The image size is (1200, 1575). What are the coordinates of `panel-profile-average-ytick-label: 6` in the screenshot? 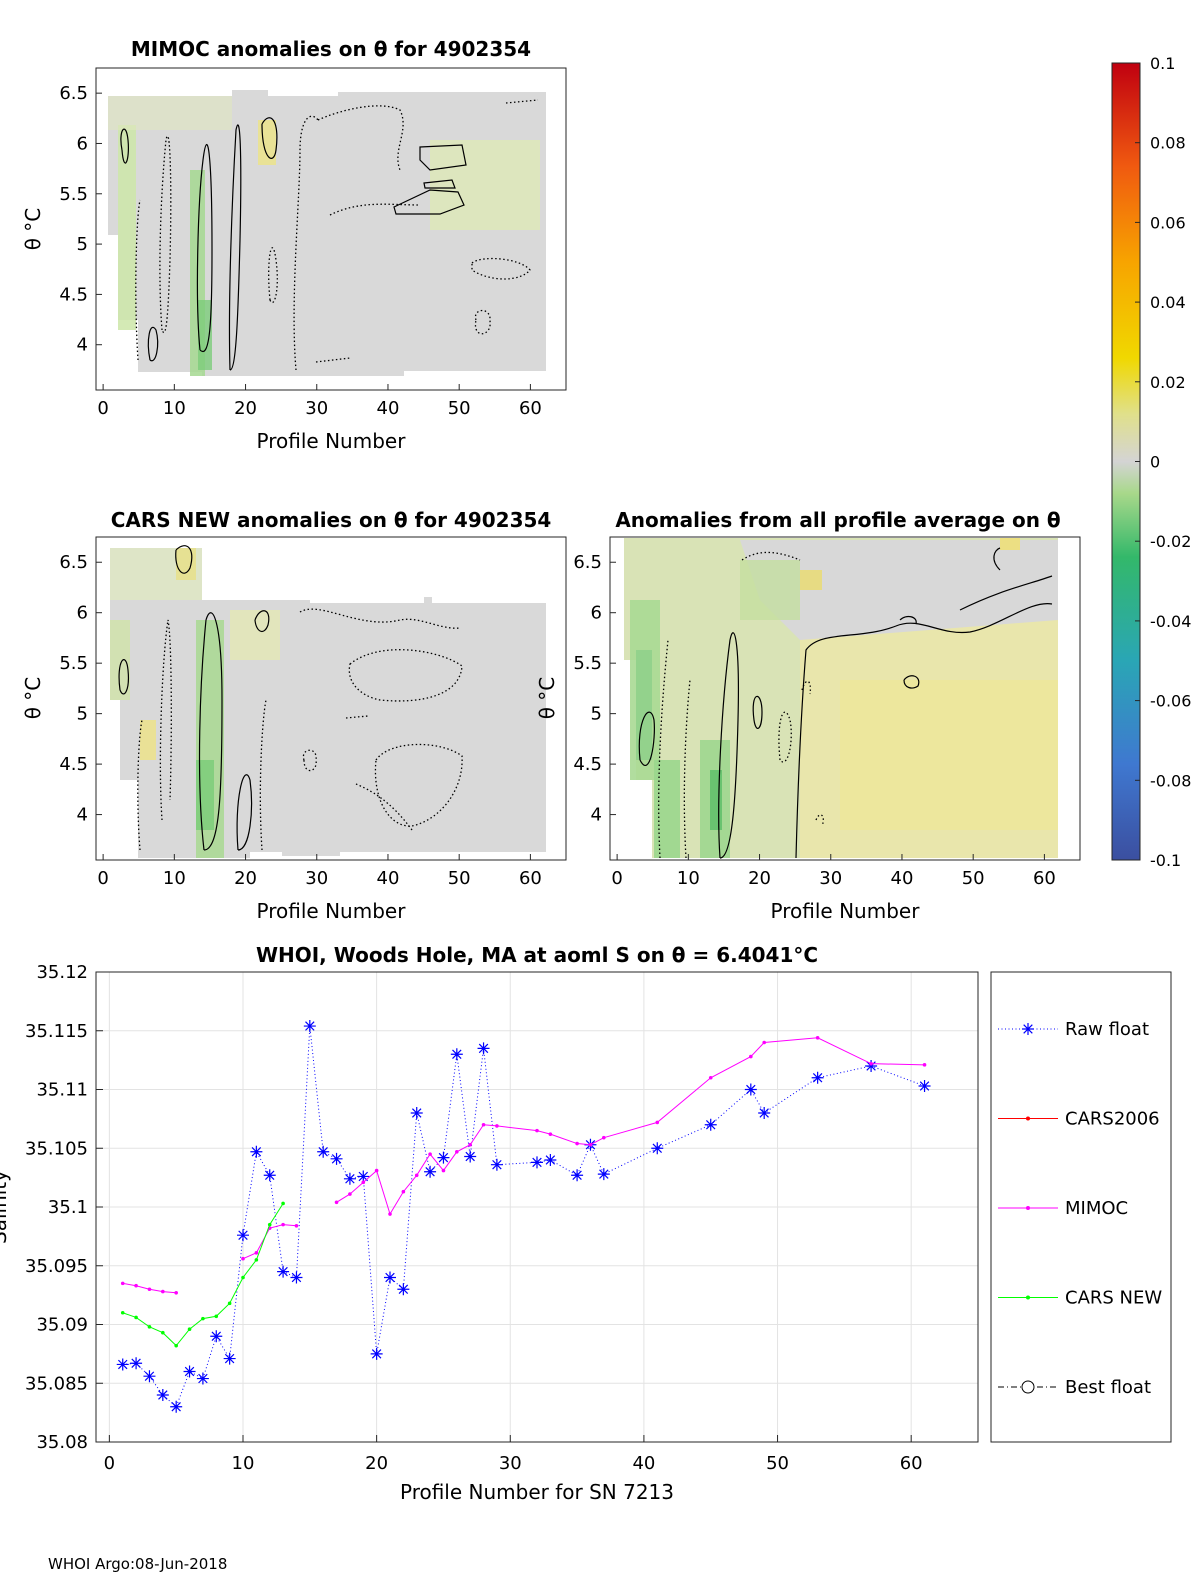 It's located at (596, 613).